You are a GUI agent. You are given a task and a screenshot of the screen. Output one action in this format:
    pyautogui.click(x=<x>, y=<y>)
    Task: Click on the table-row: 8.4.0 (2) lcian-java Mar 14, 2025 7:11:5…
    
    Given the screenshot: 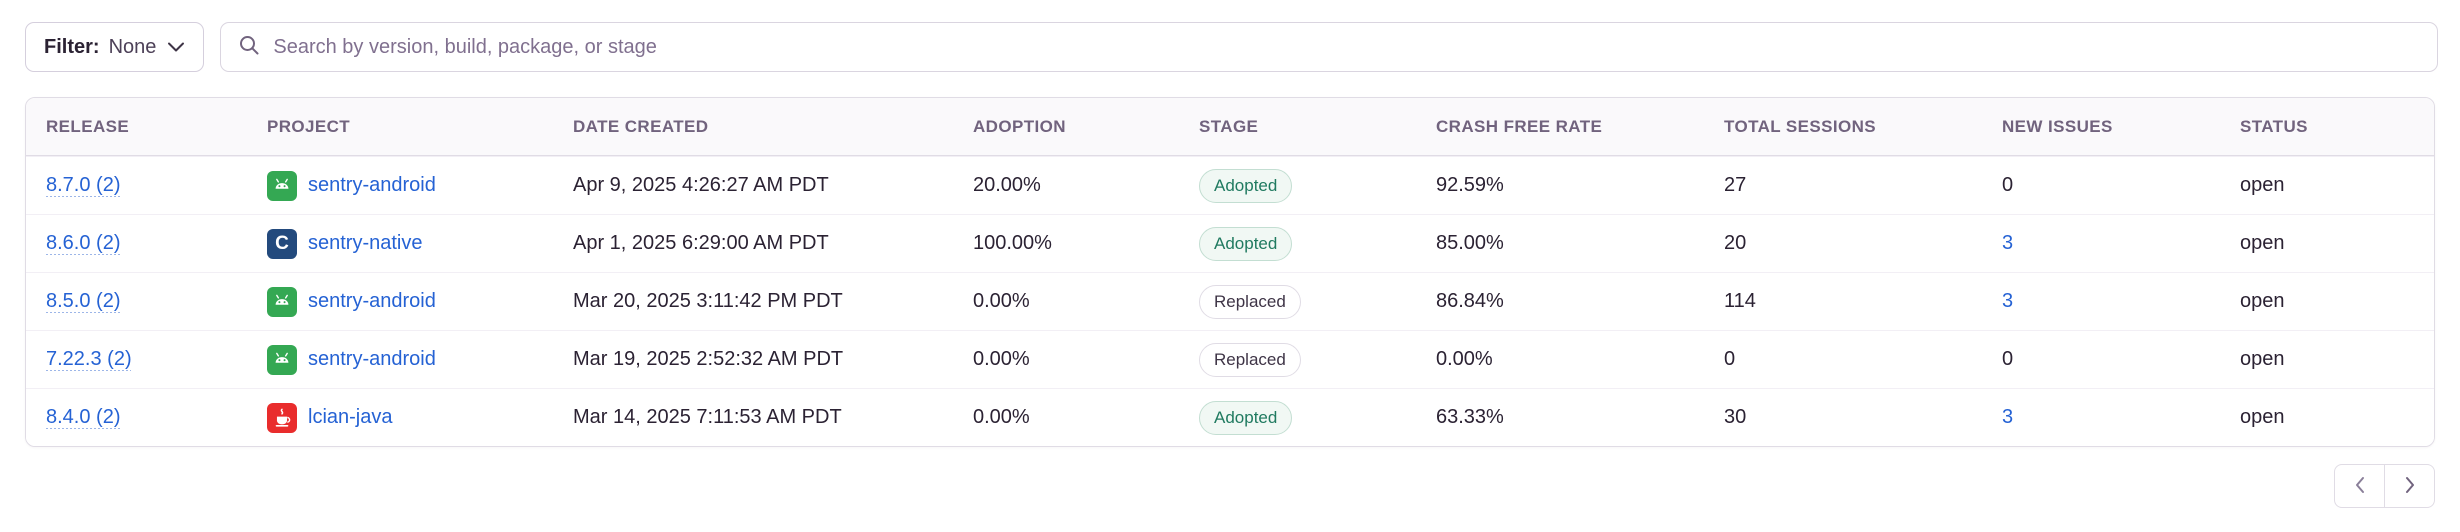 What is the action you would take?
    pyautogui.click(x=1230, y=417)
    